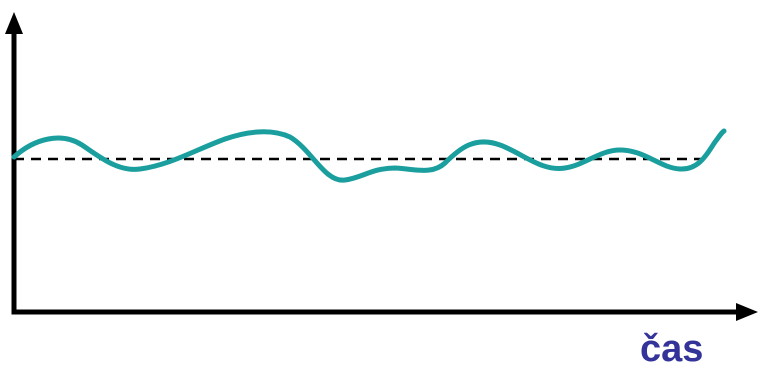  I want to click on x-axis-arrow-icon, so click(747, 312).